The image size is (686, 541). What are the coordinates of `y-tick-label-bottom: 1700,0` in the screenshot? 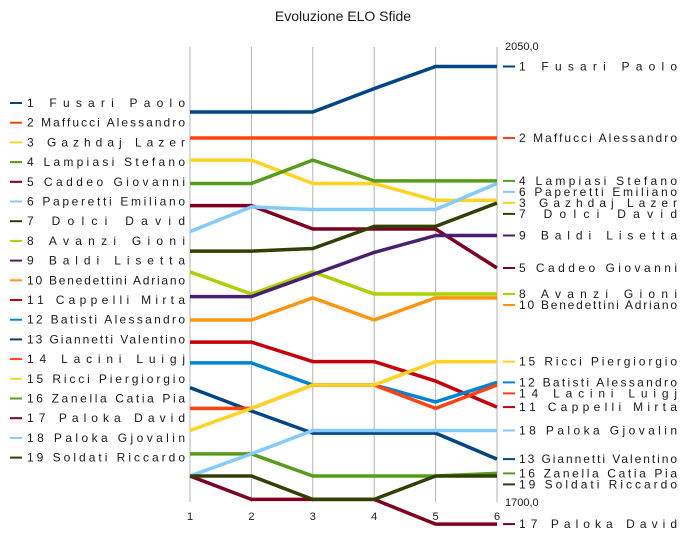 It's located at (522, 503).